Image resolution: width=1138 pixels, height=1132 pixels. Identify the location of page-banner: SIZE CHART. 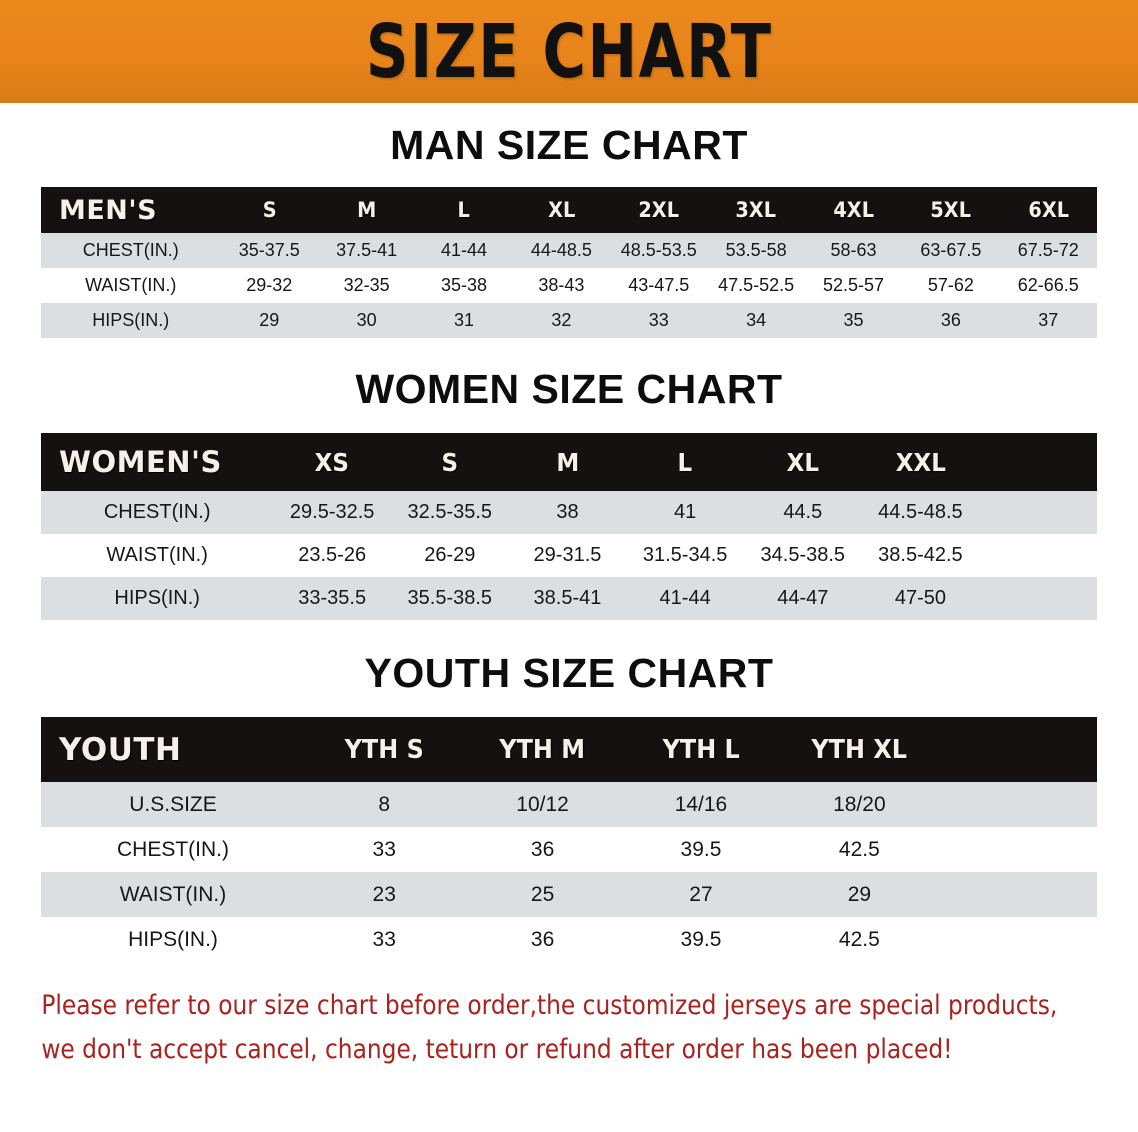
(569, 51).